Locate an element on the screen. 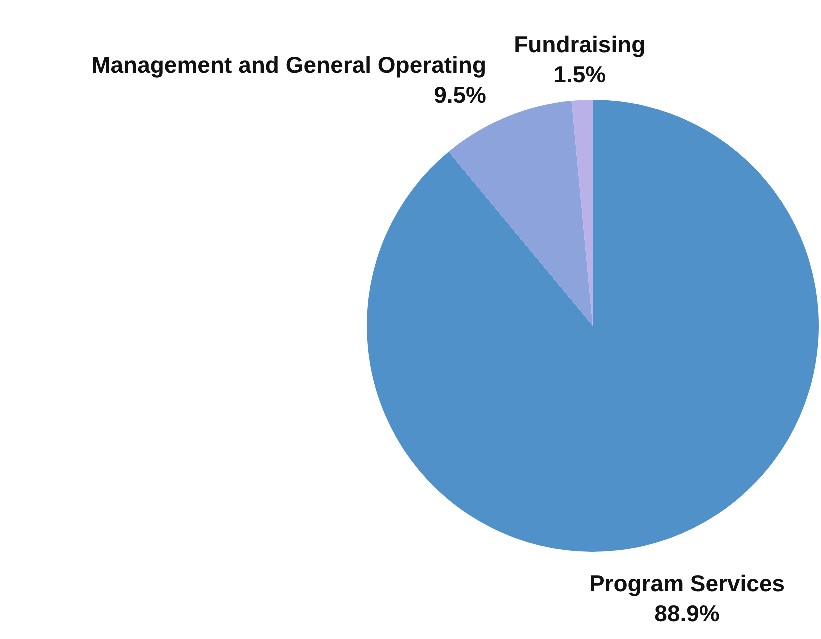  data-label: 1.5% is located at coordinates (580, 74).